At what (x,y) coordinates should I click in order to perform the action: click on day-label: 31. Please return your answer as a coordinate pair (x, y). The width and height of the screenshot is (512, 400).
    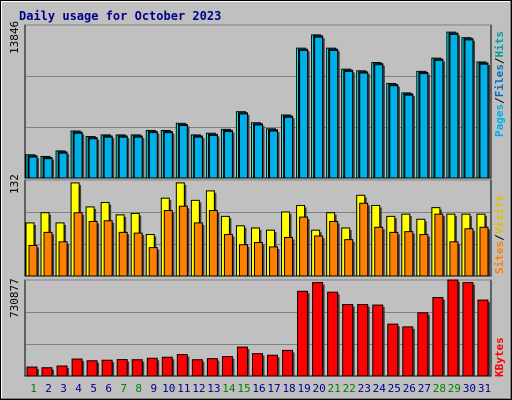
    Looking at the image, I should click on (484, 388).